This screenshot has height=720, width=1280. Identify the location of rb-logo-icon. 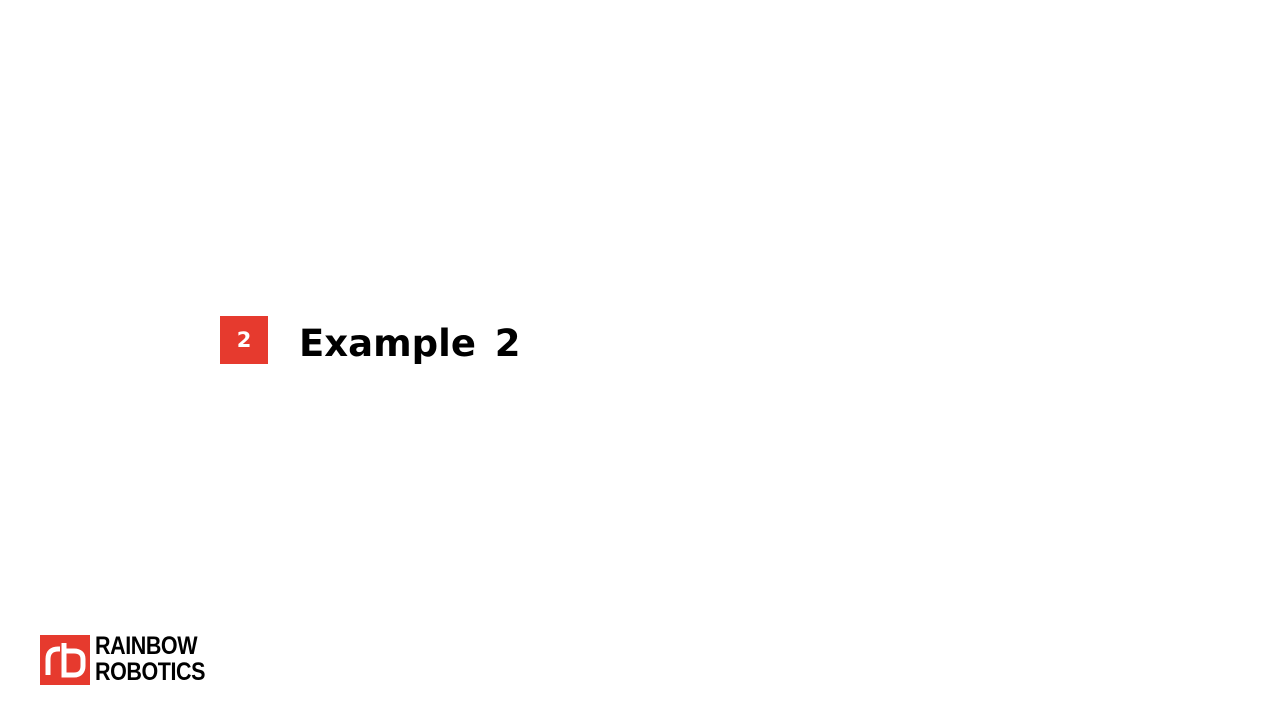
(65, 660).